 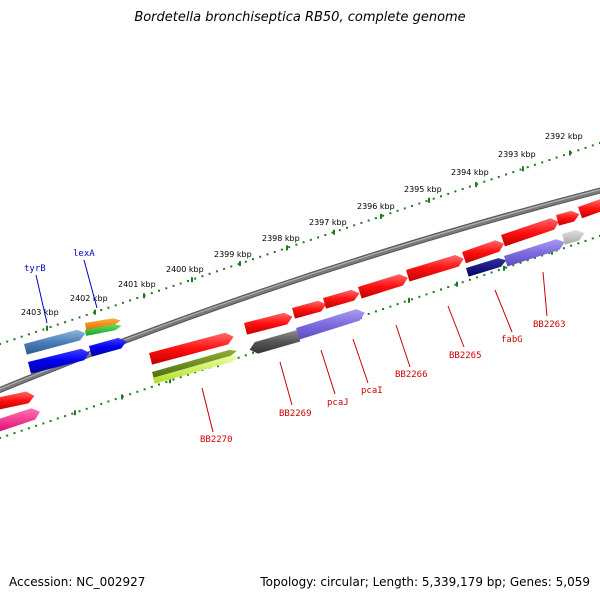 What do you see at coordinates (194, 363) in the screenshot?
I see `gene-BB2270-olive` at bounding box center [194, 363].